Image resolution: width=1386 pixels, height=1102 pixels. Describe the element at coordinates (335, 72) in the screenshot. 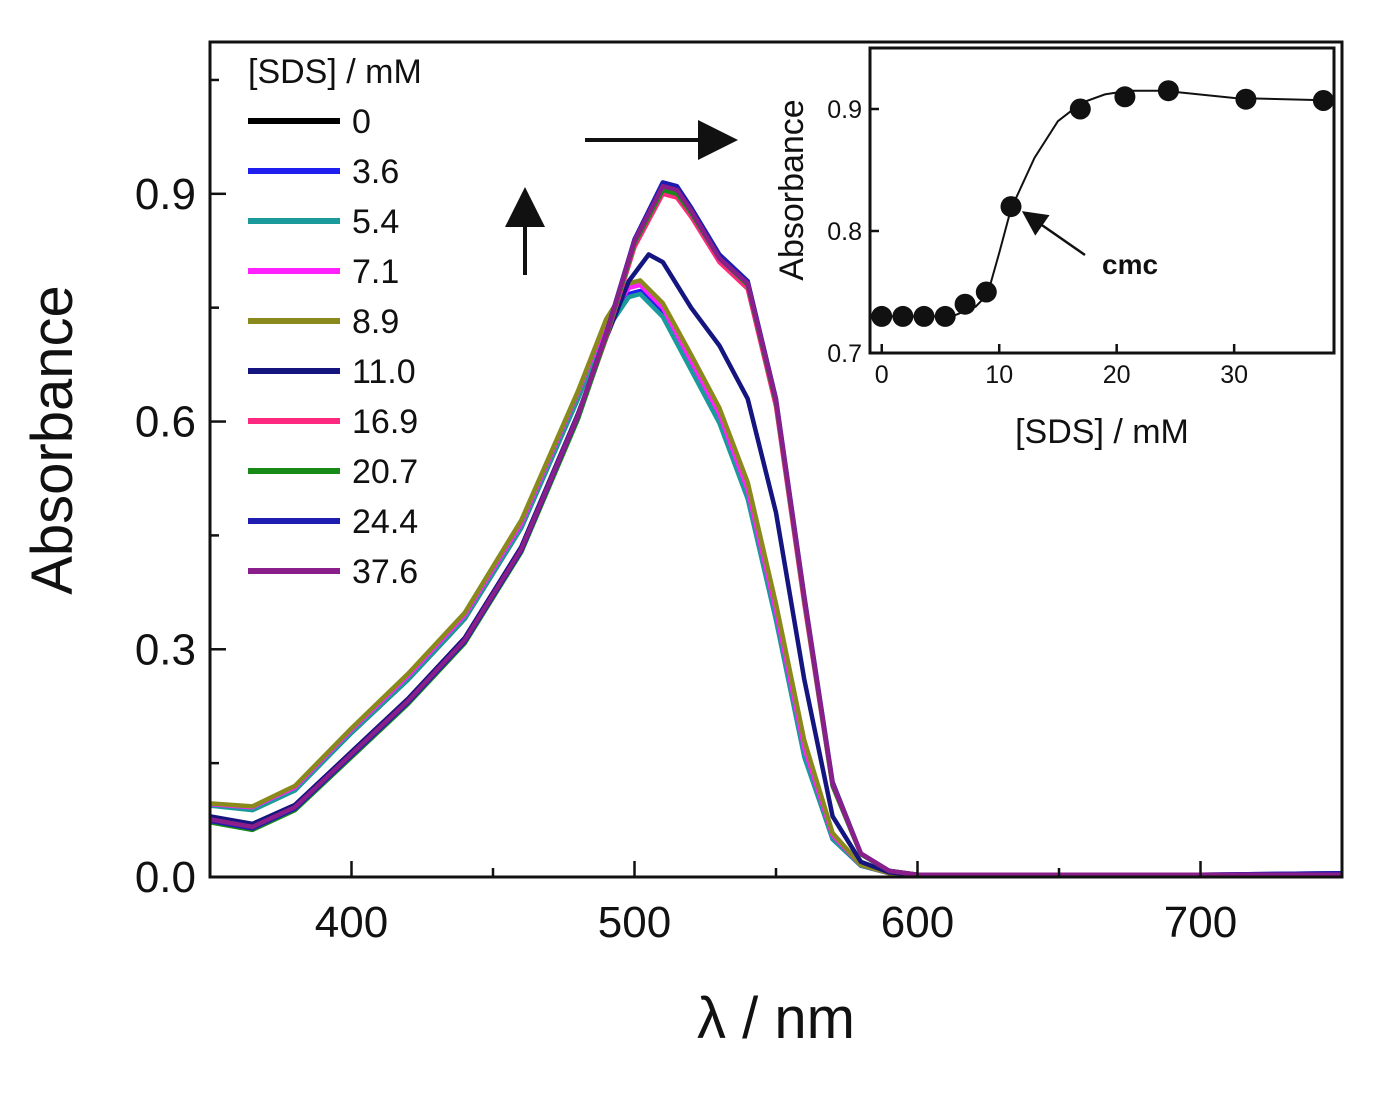

I see `legend-title: [SDS] / mM` at that location.